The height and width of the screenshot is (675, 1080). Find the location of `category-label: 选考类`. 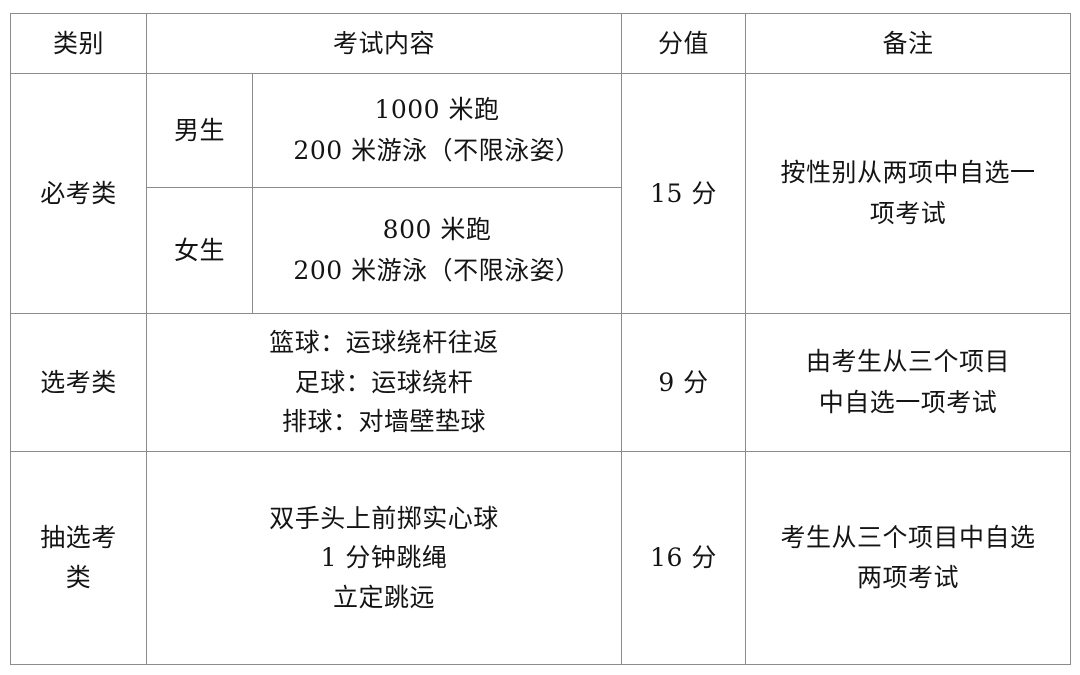

category-label: 选考类 is located at coordinates (78, 382).